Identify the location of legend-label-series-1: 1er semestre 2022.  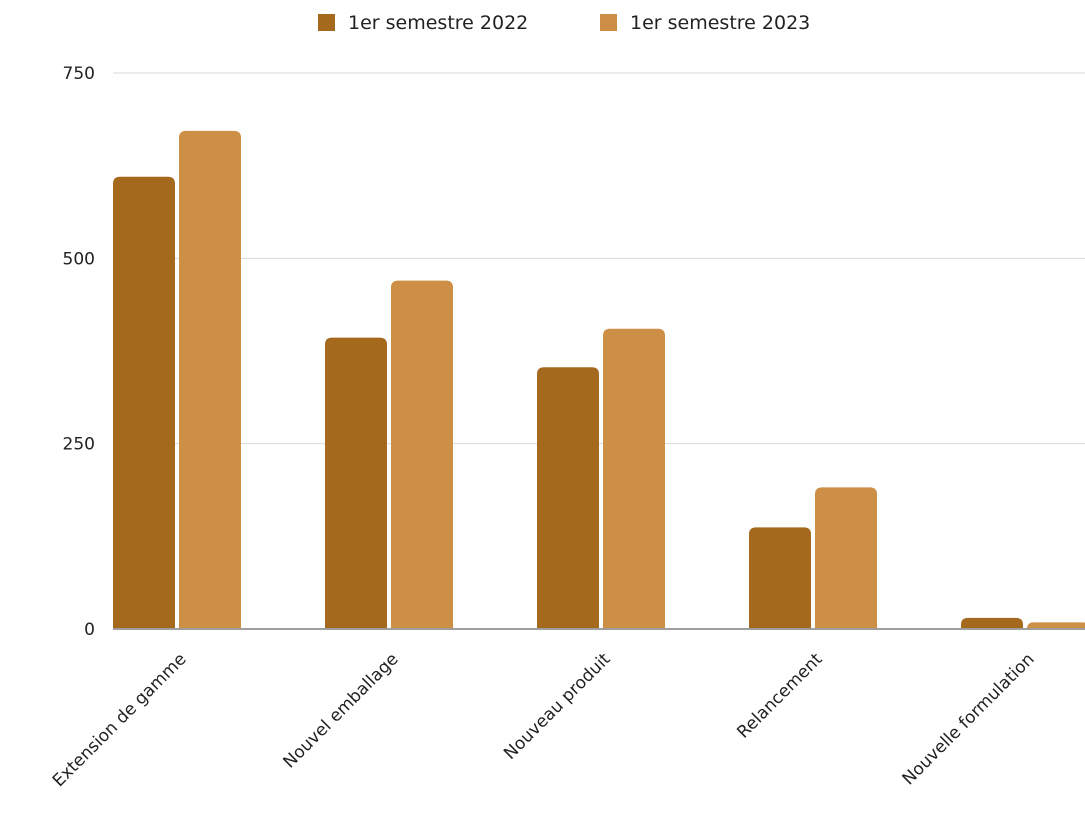
(438, 23).